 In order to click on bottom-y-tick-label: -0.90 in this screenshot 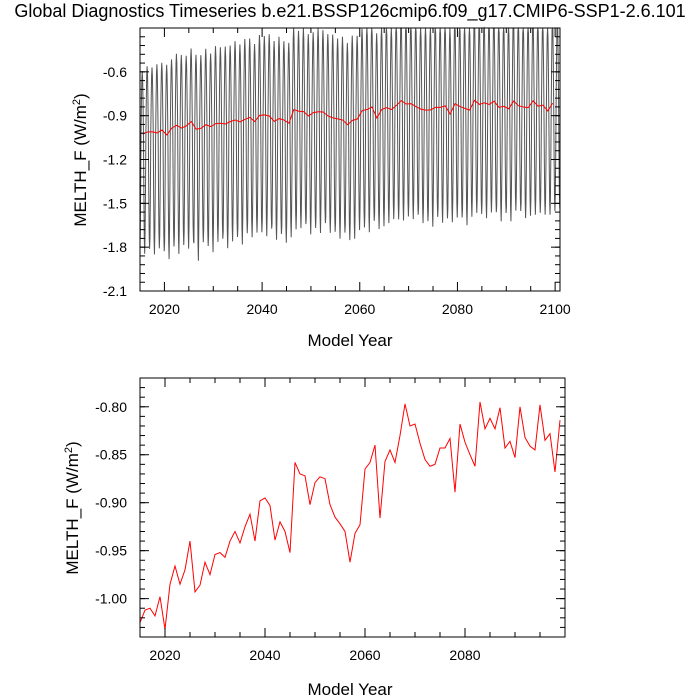, I will do `click(111, 503)`.